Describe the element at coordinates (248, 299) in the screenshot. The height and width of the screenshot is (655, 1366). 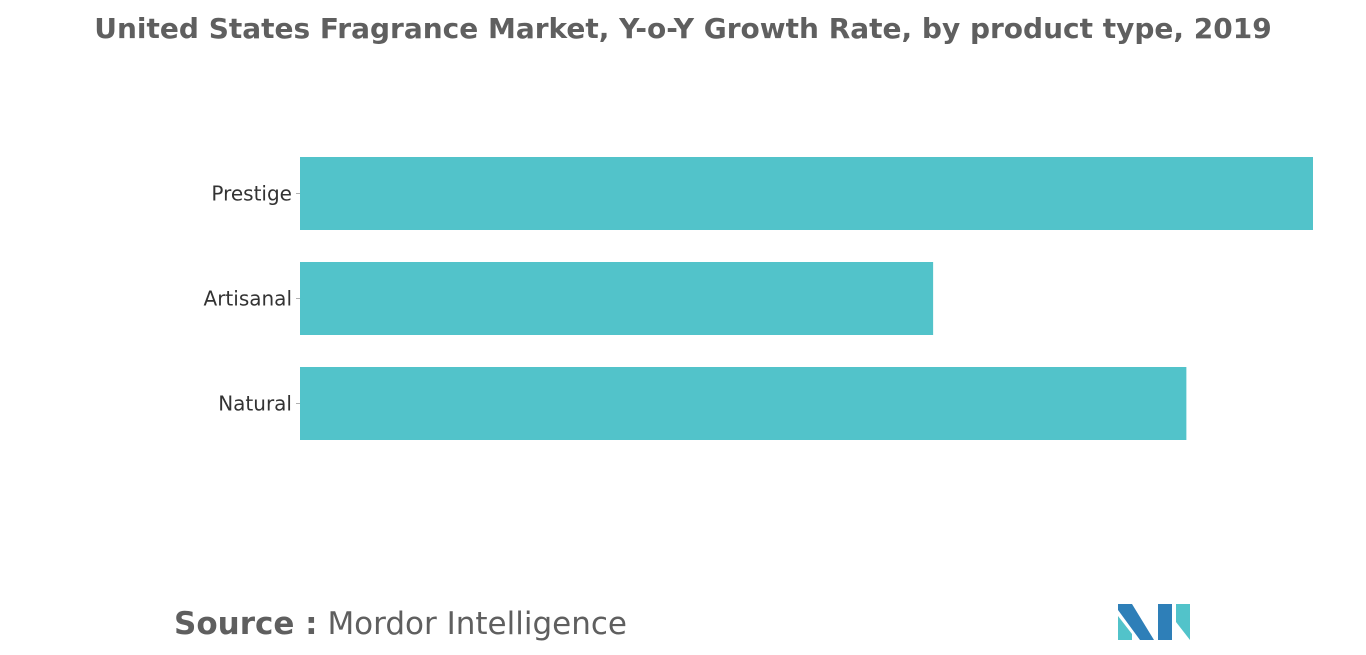
I see `category-label-artisanal: Artisanal` at that location.